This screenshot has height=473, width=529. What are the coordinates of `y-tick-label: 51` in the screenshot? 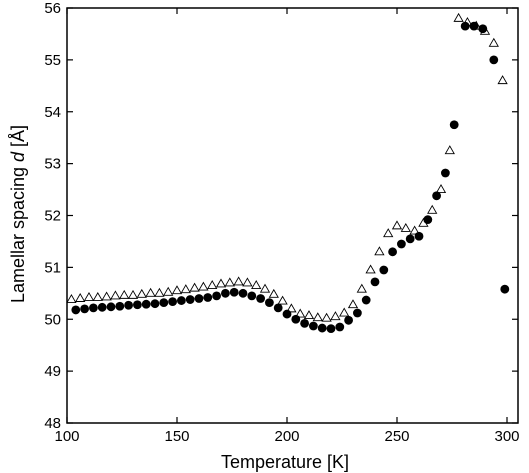 It's located at (52, 267).